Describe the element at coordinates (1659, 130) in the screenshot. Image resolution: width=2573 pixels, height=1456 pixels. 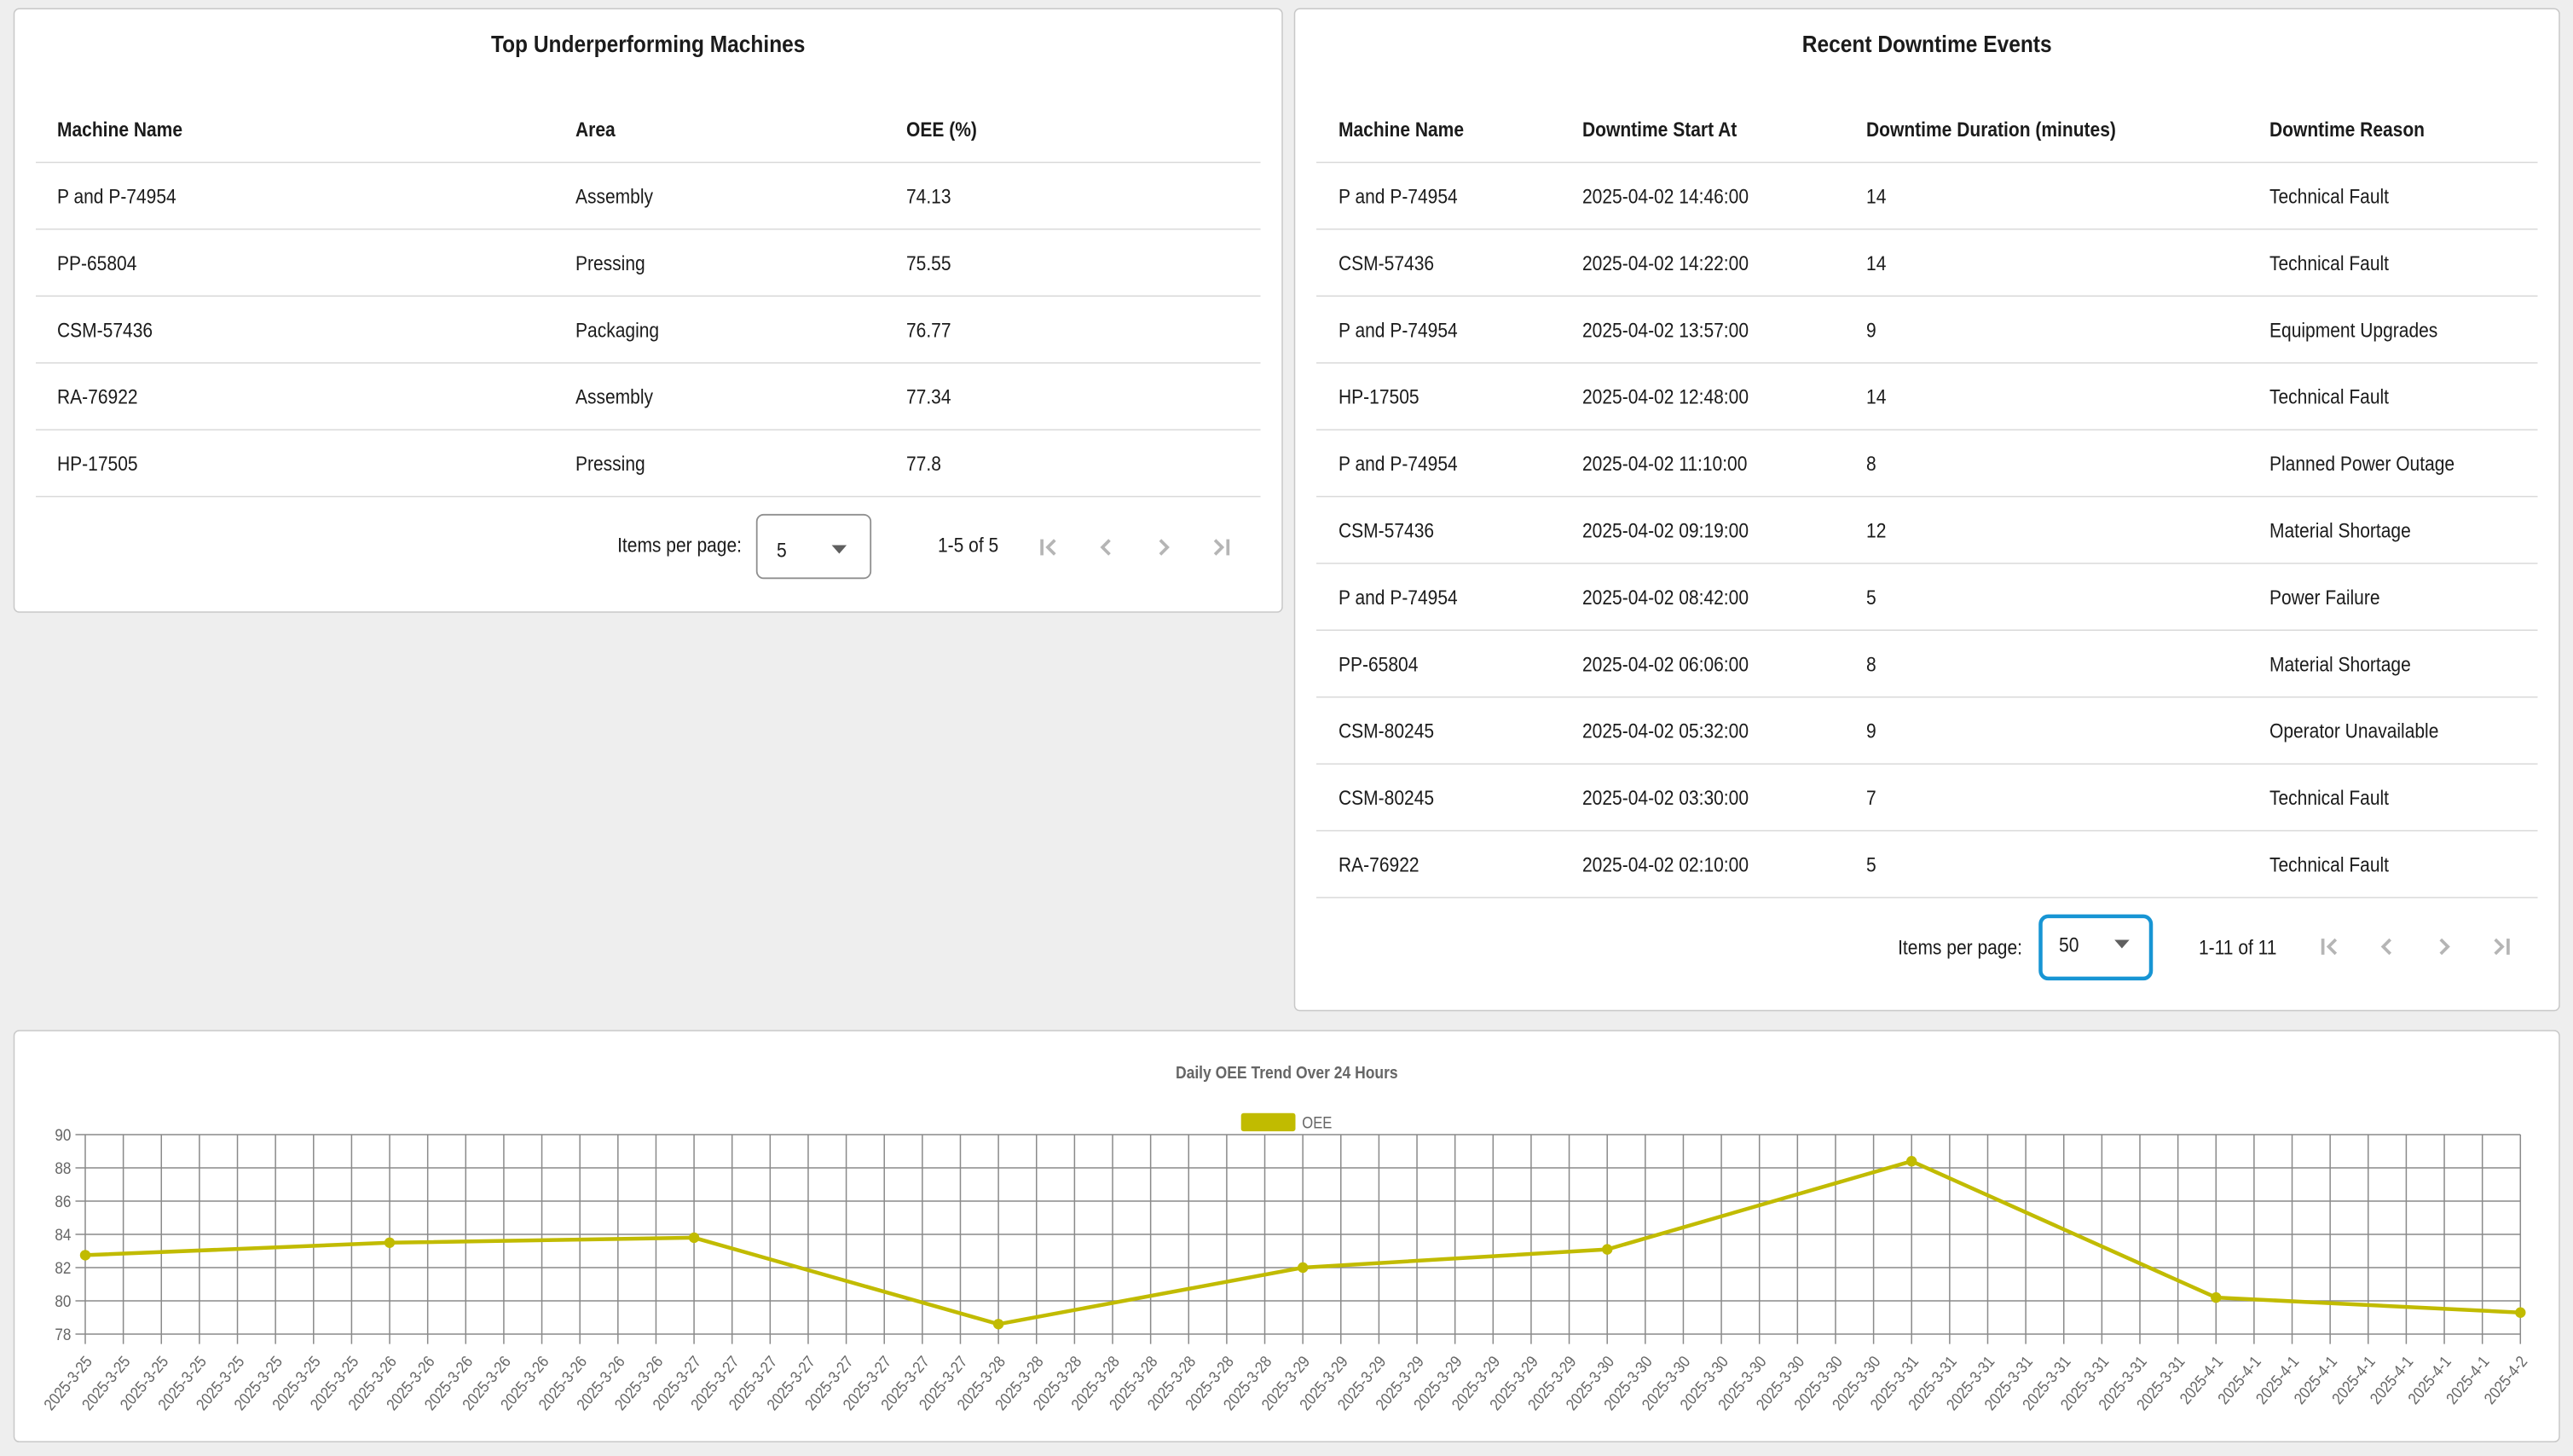
I see `svg-text: Downtime Start At` at that location.